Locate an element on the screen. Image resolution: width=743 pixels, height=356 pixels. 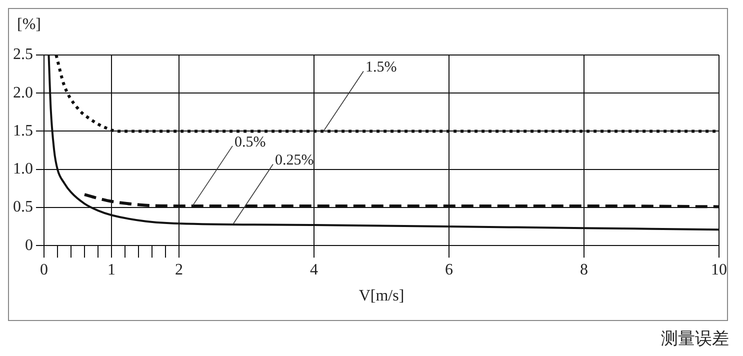
x-tick-label: 10 is located at coordinates (719, 269).